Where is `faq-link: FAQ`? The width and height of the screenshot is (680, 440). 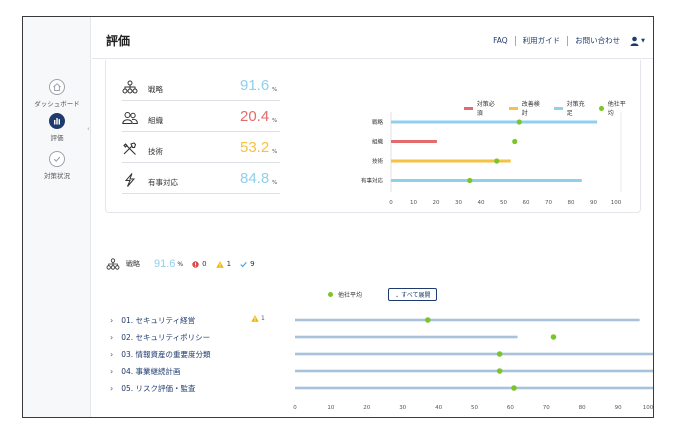 faq-link: FAQ is located at coordinates (500, 40).